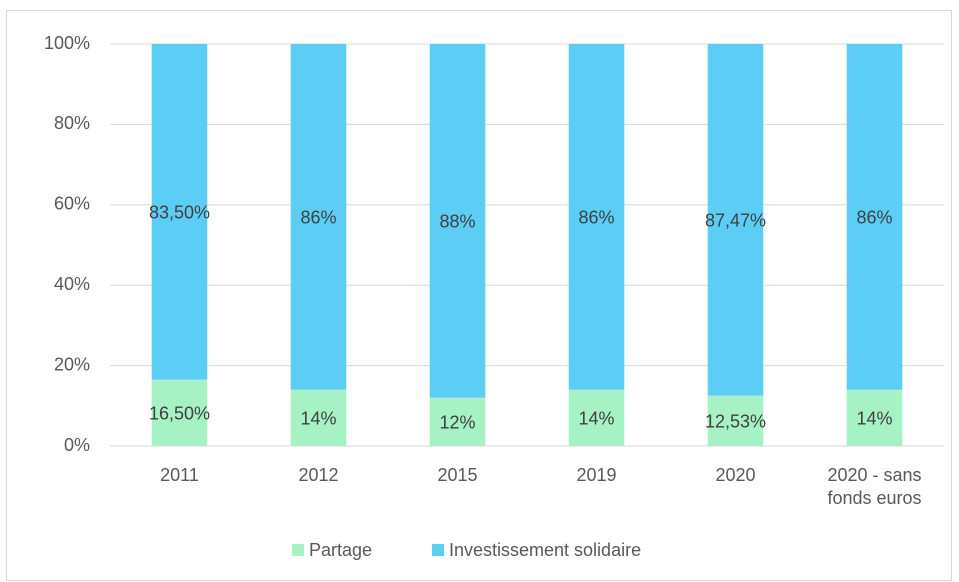  What do you see at coordinates (179, 475) in the screenshot?
I see `x-tick-label: 2011` at bounding box center [179, 475].